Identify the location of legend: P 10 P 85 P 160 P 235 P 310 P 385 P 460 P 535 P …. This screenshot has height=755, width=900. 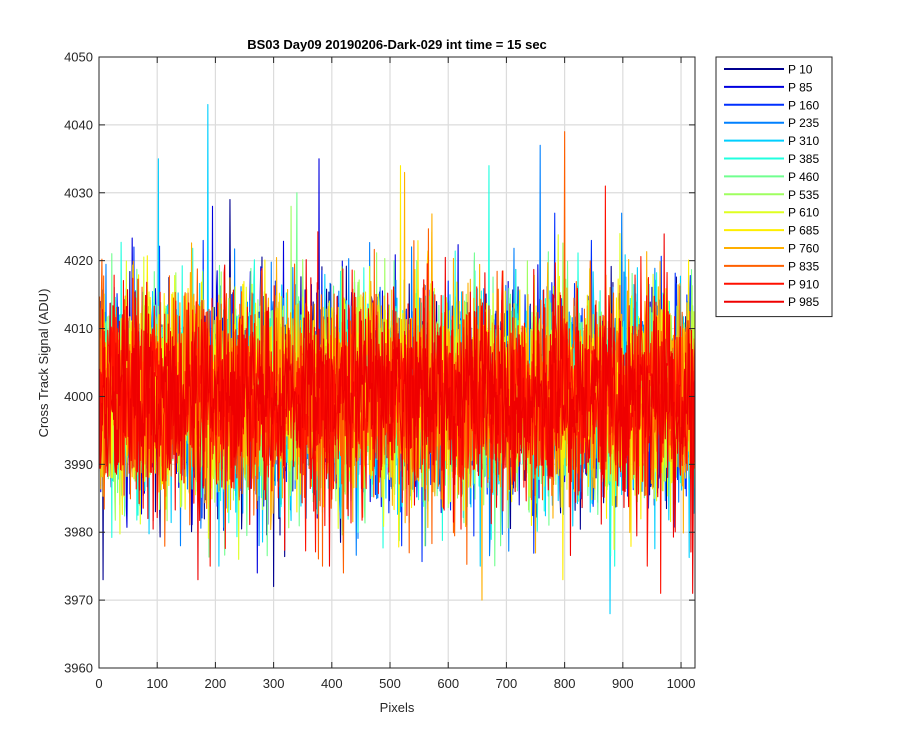
(774, 187).